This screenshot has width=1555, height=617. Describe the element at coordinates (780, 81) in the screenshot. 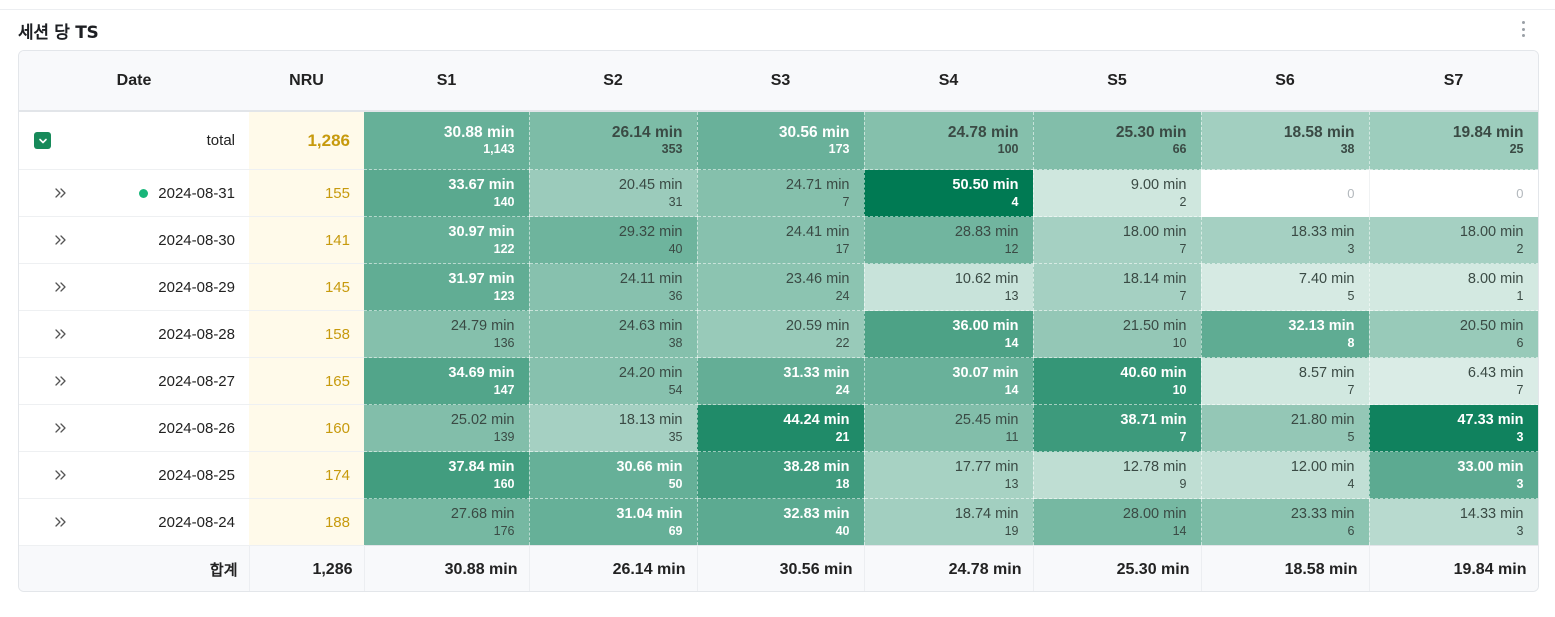

I see `column-header-s3: S3` at that location.